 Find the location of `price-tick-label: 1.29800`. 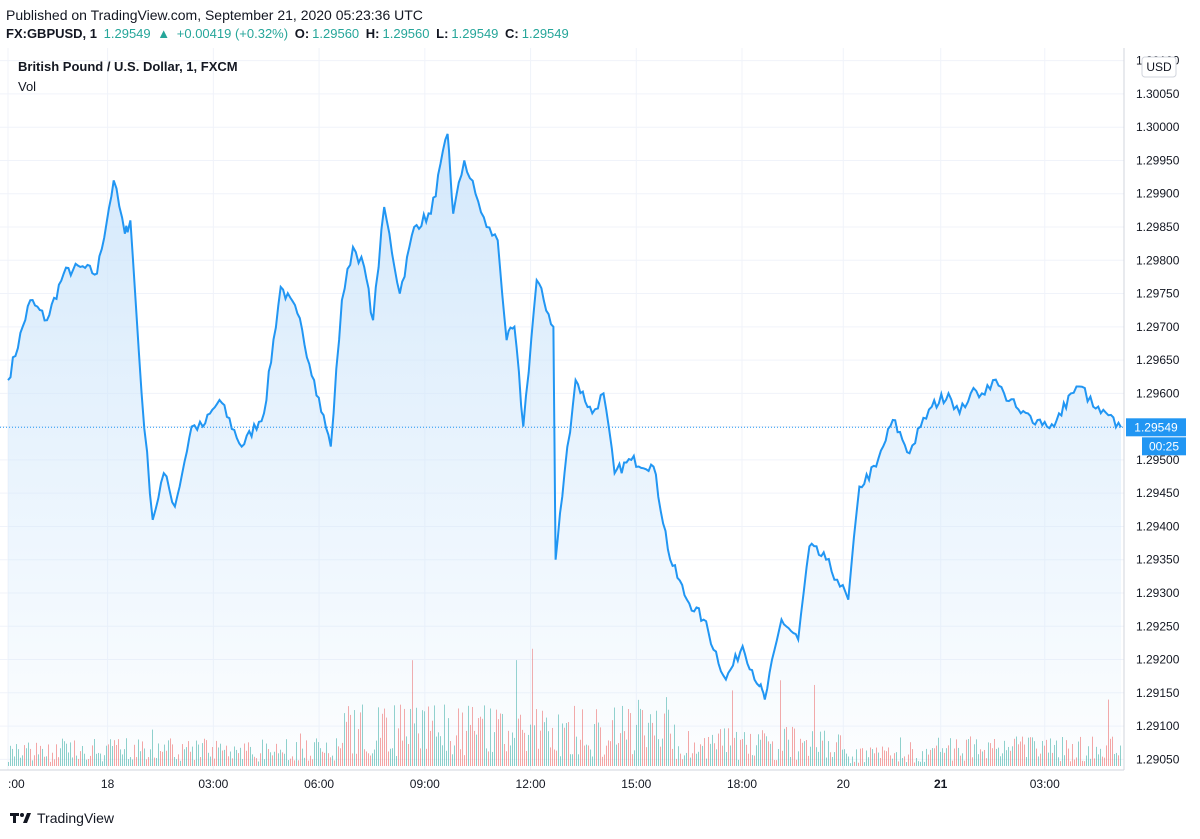

price-tick-label: 1.29800 is located at coordinates (1158, 260).